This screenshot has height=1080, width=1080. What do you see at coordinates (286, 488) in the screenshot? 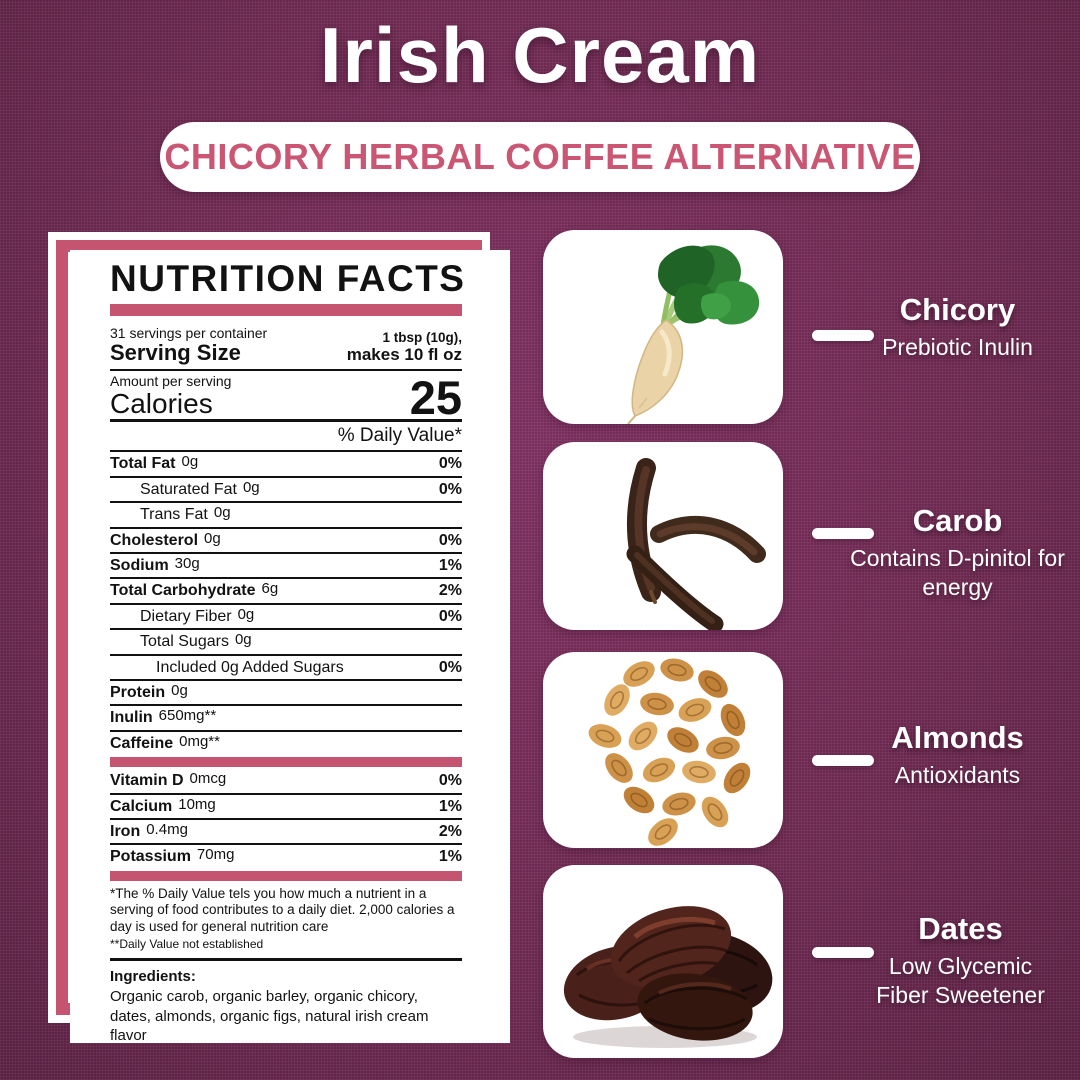
I see `nutrient-row-saturated-fat: Saturated Fat 0g 0%` at bounding box center [286, 488].